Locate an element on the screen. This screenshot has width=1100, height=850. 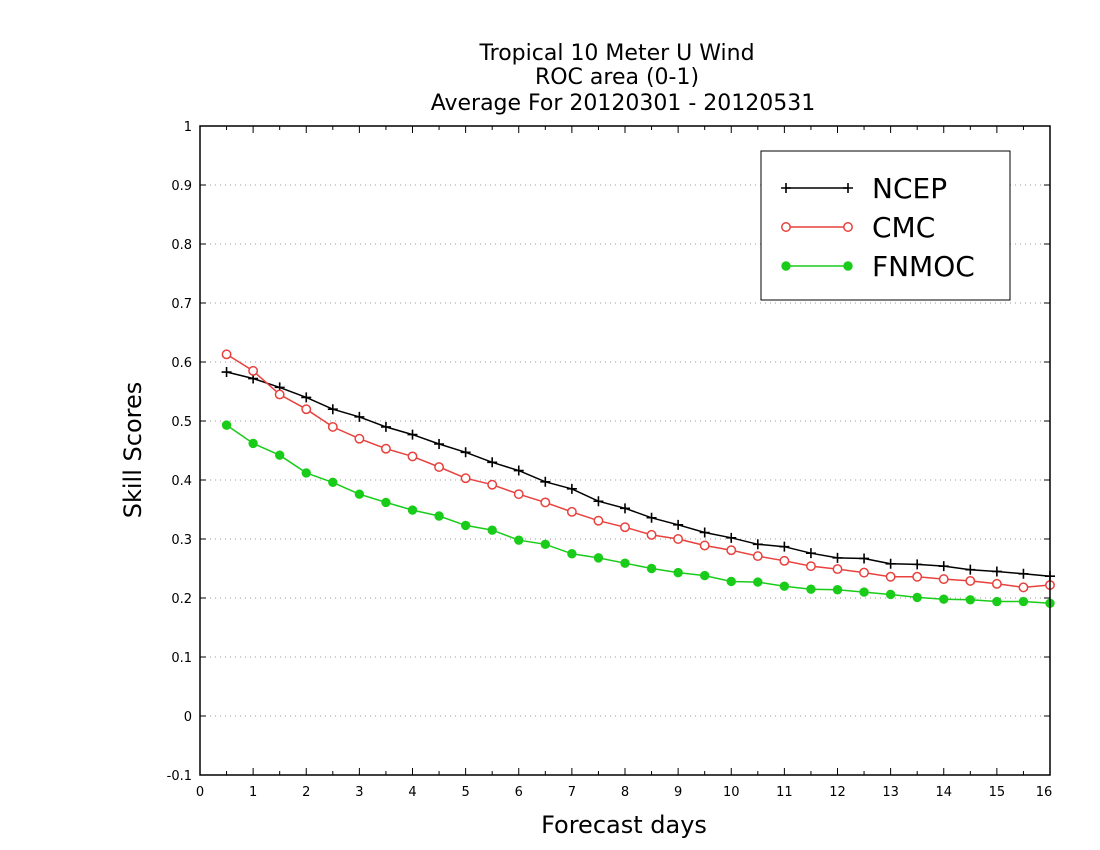
x-tick-label: 10 is located at coordinates (731, 792).